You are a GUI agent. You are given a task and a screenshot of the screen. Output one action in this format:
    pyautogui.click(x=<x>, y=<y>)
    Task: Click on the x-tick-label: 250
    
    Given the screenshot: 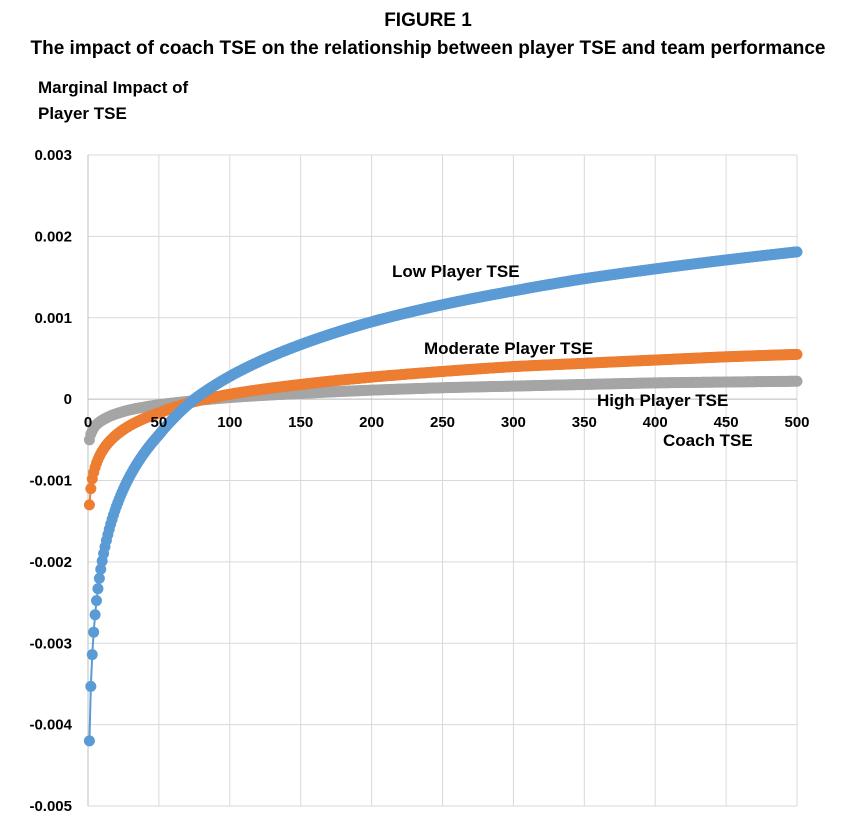 What is the action you would take?
    pyautogui.click(x=442, y=422)
    